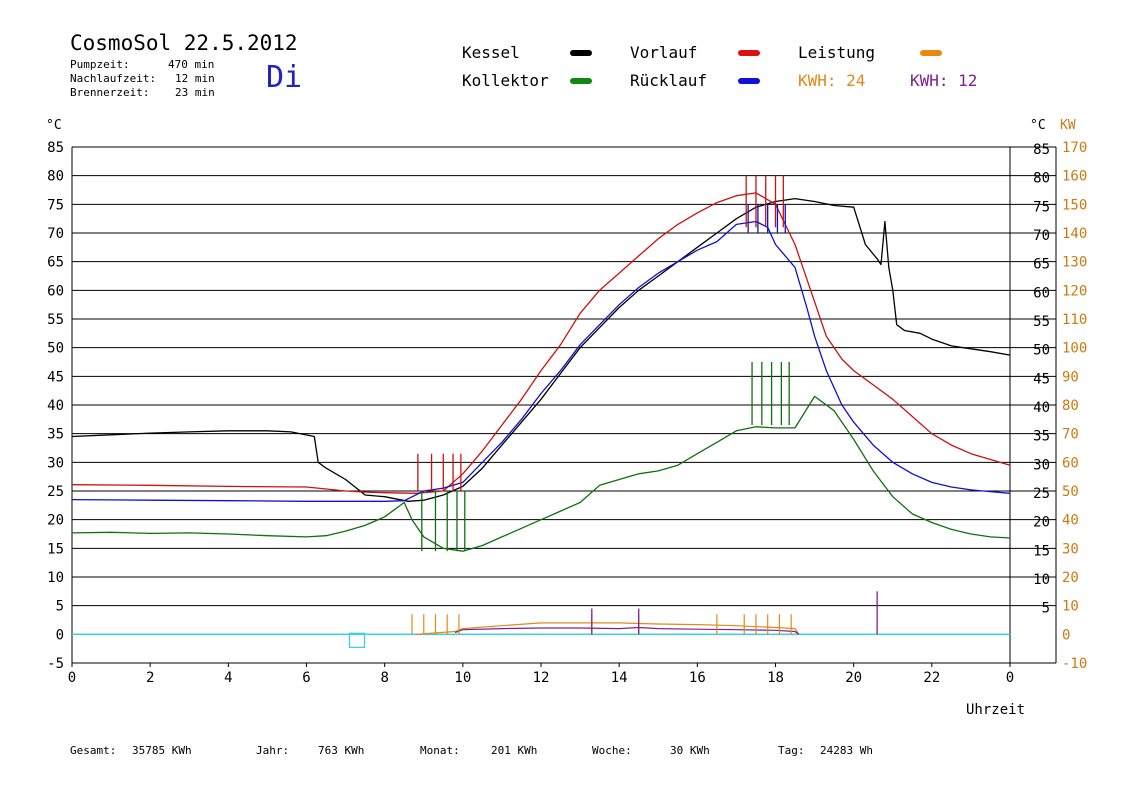 Image resolution: width=1148 pixels, height=812 pixels. What do you see at coordinates (55, 148) in the screenshot?
I see `y-tick-left: 85` at bounding box center [55, 148].